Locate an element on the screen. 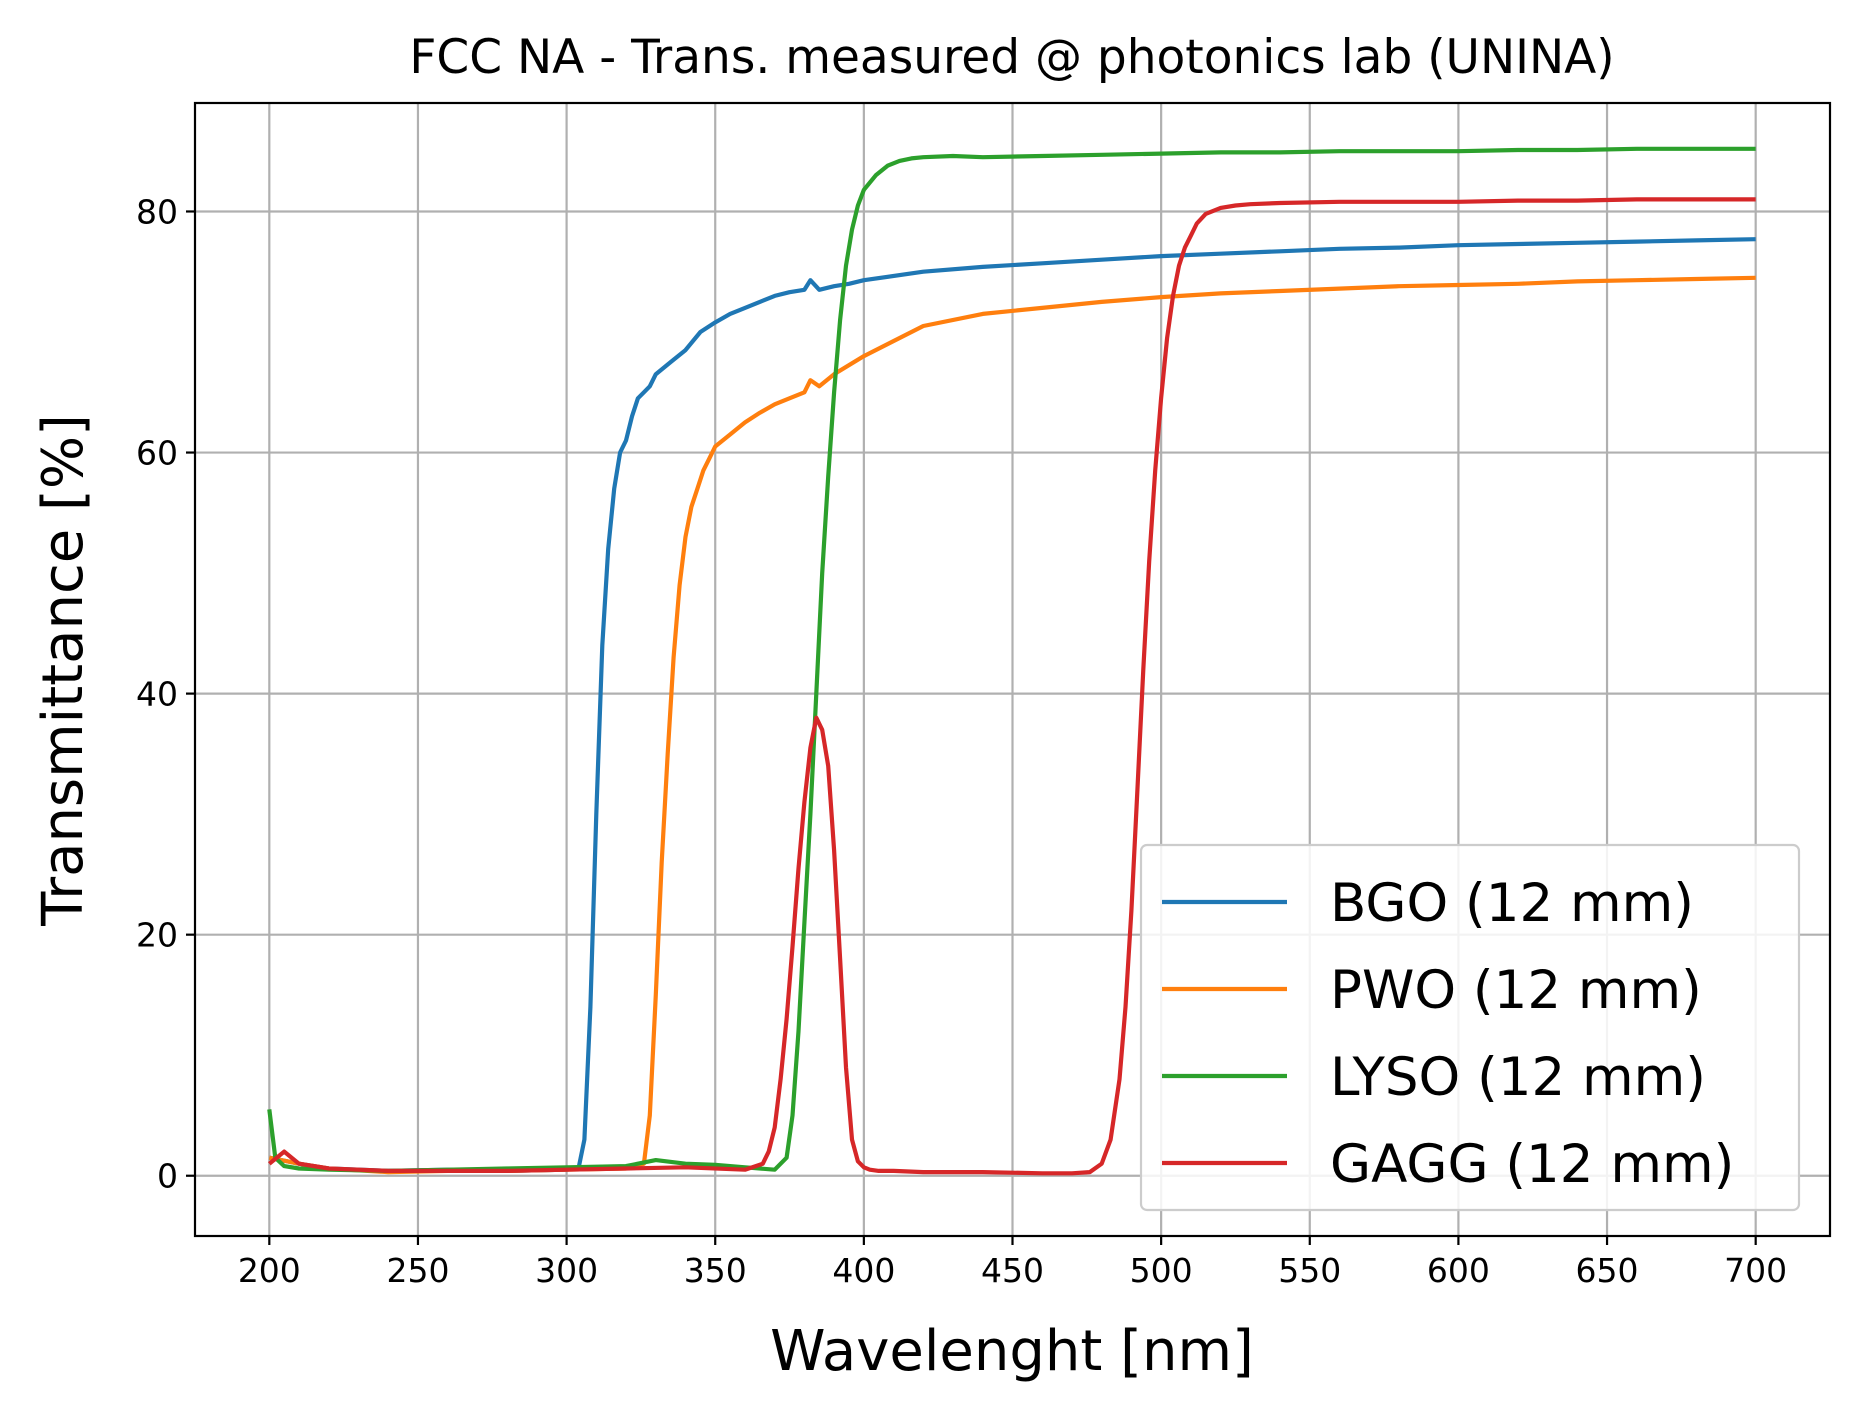 This screenshot has width=1853, height=1412. legend-label-pwo: PWO (12 mm) is located at coordinates (1516, 990).